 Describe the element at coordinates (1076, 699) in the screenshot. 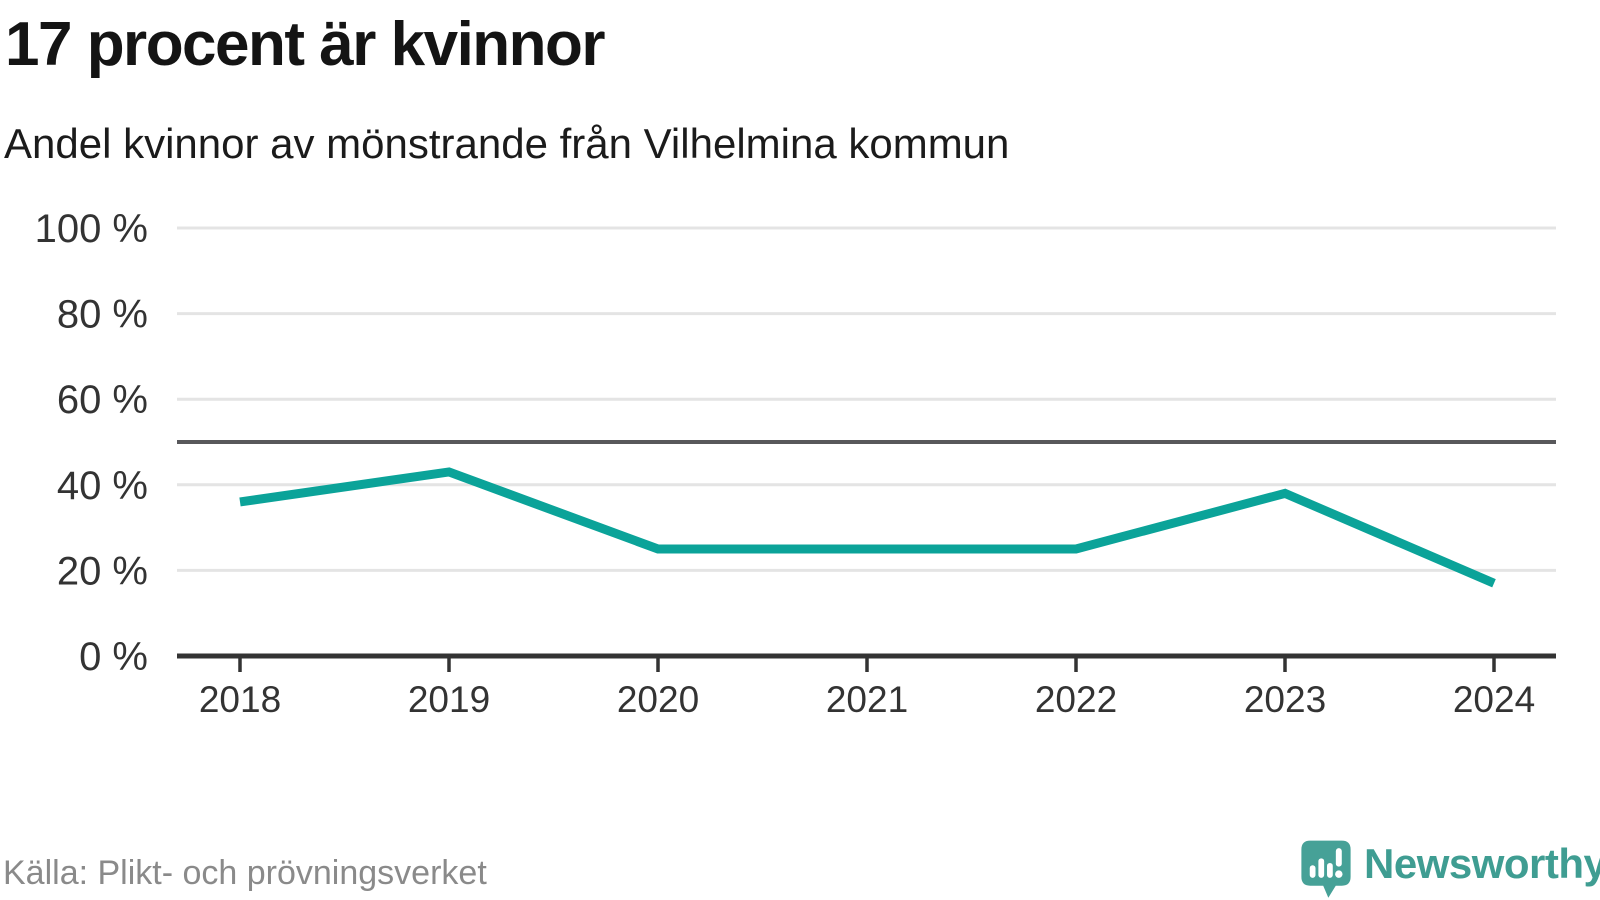

I see `x-tick-label: 2022` at that location.